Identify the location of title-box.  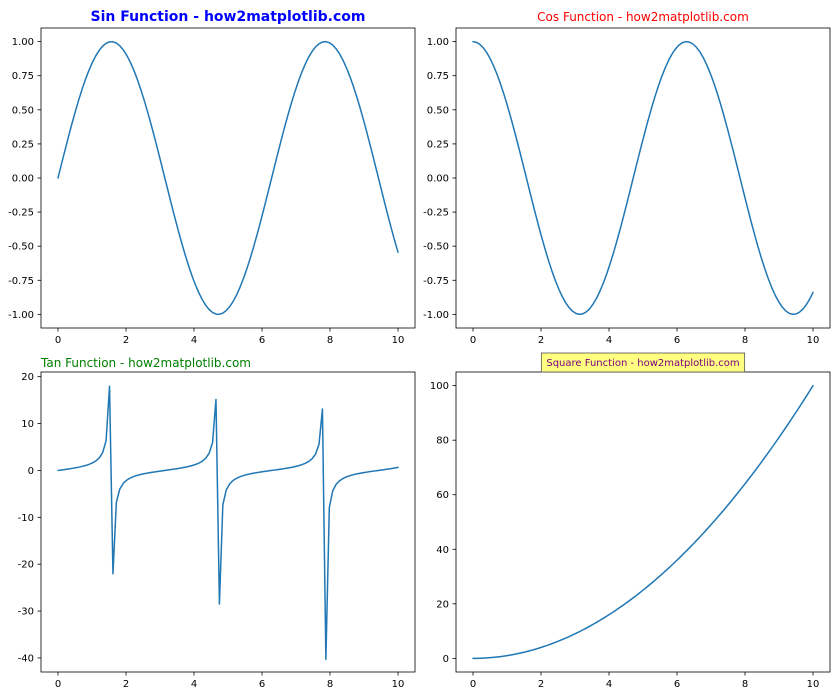
(643, 362).